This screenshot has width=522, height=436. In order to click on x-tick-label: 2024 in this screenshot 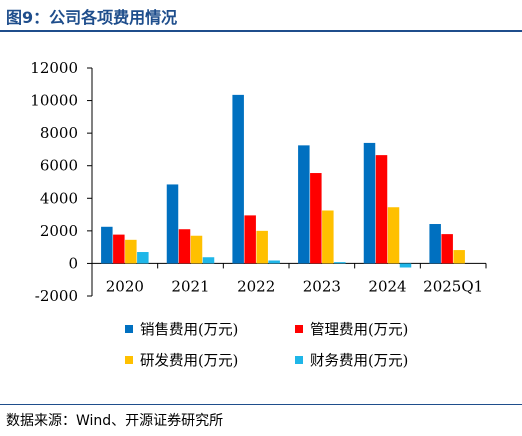, I will do `click(387, 286)`.